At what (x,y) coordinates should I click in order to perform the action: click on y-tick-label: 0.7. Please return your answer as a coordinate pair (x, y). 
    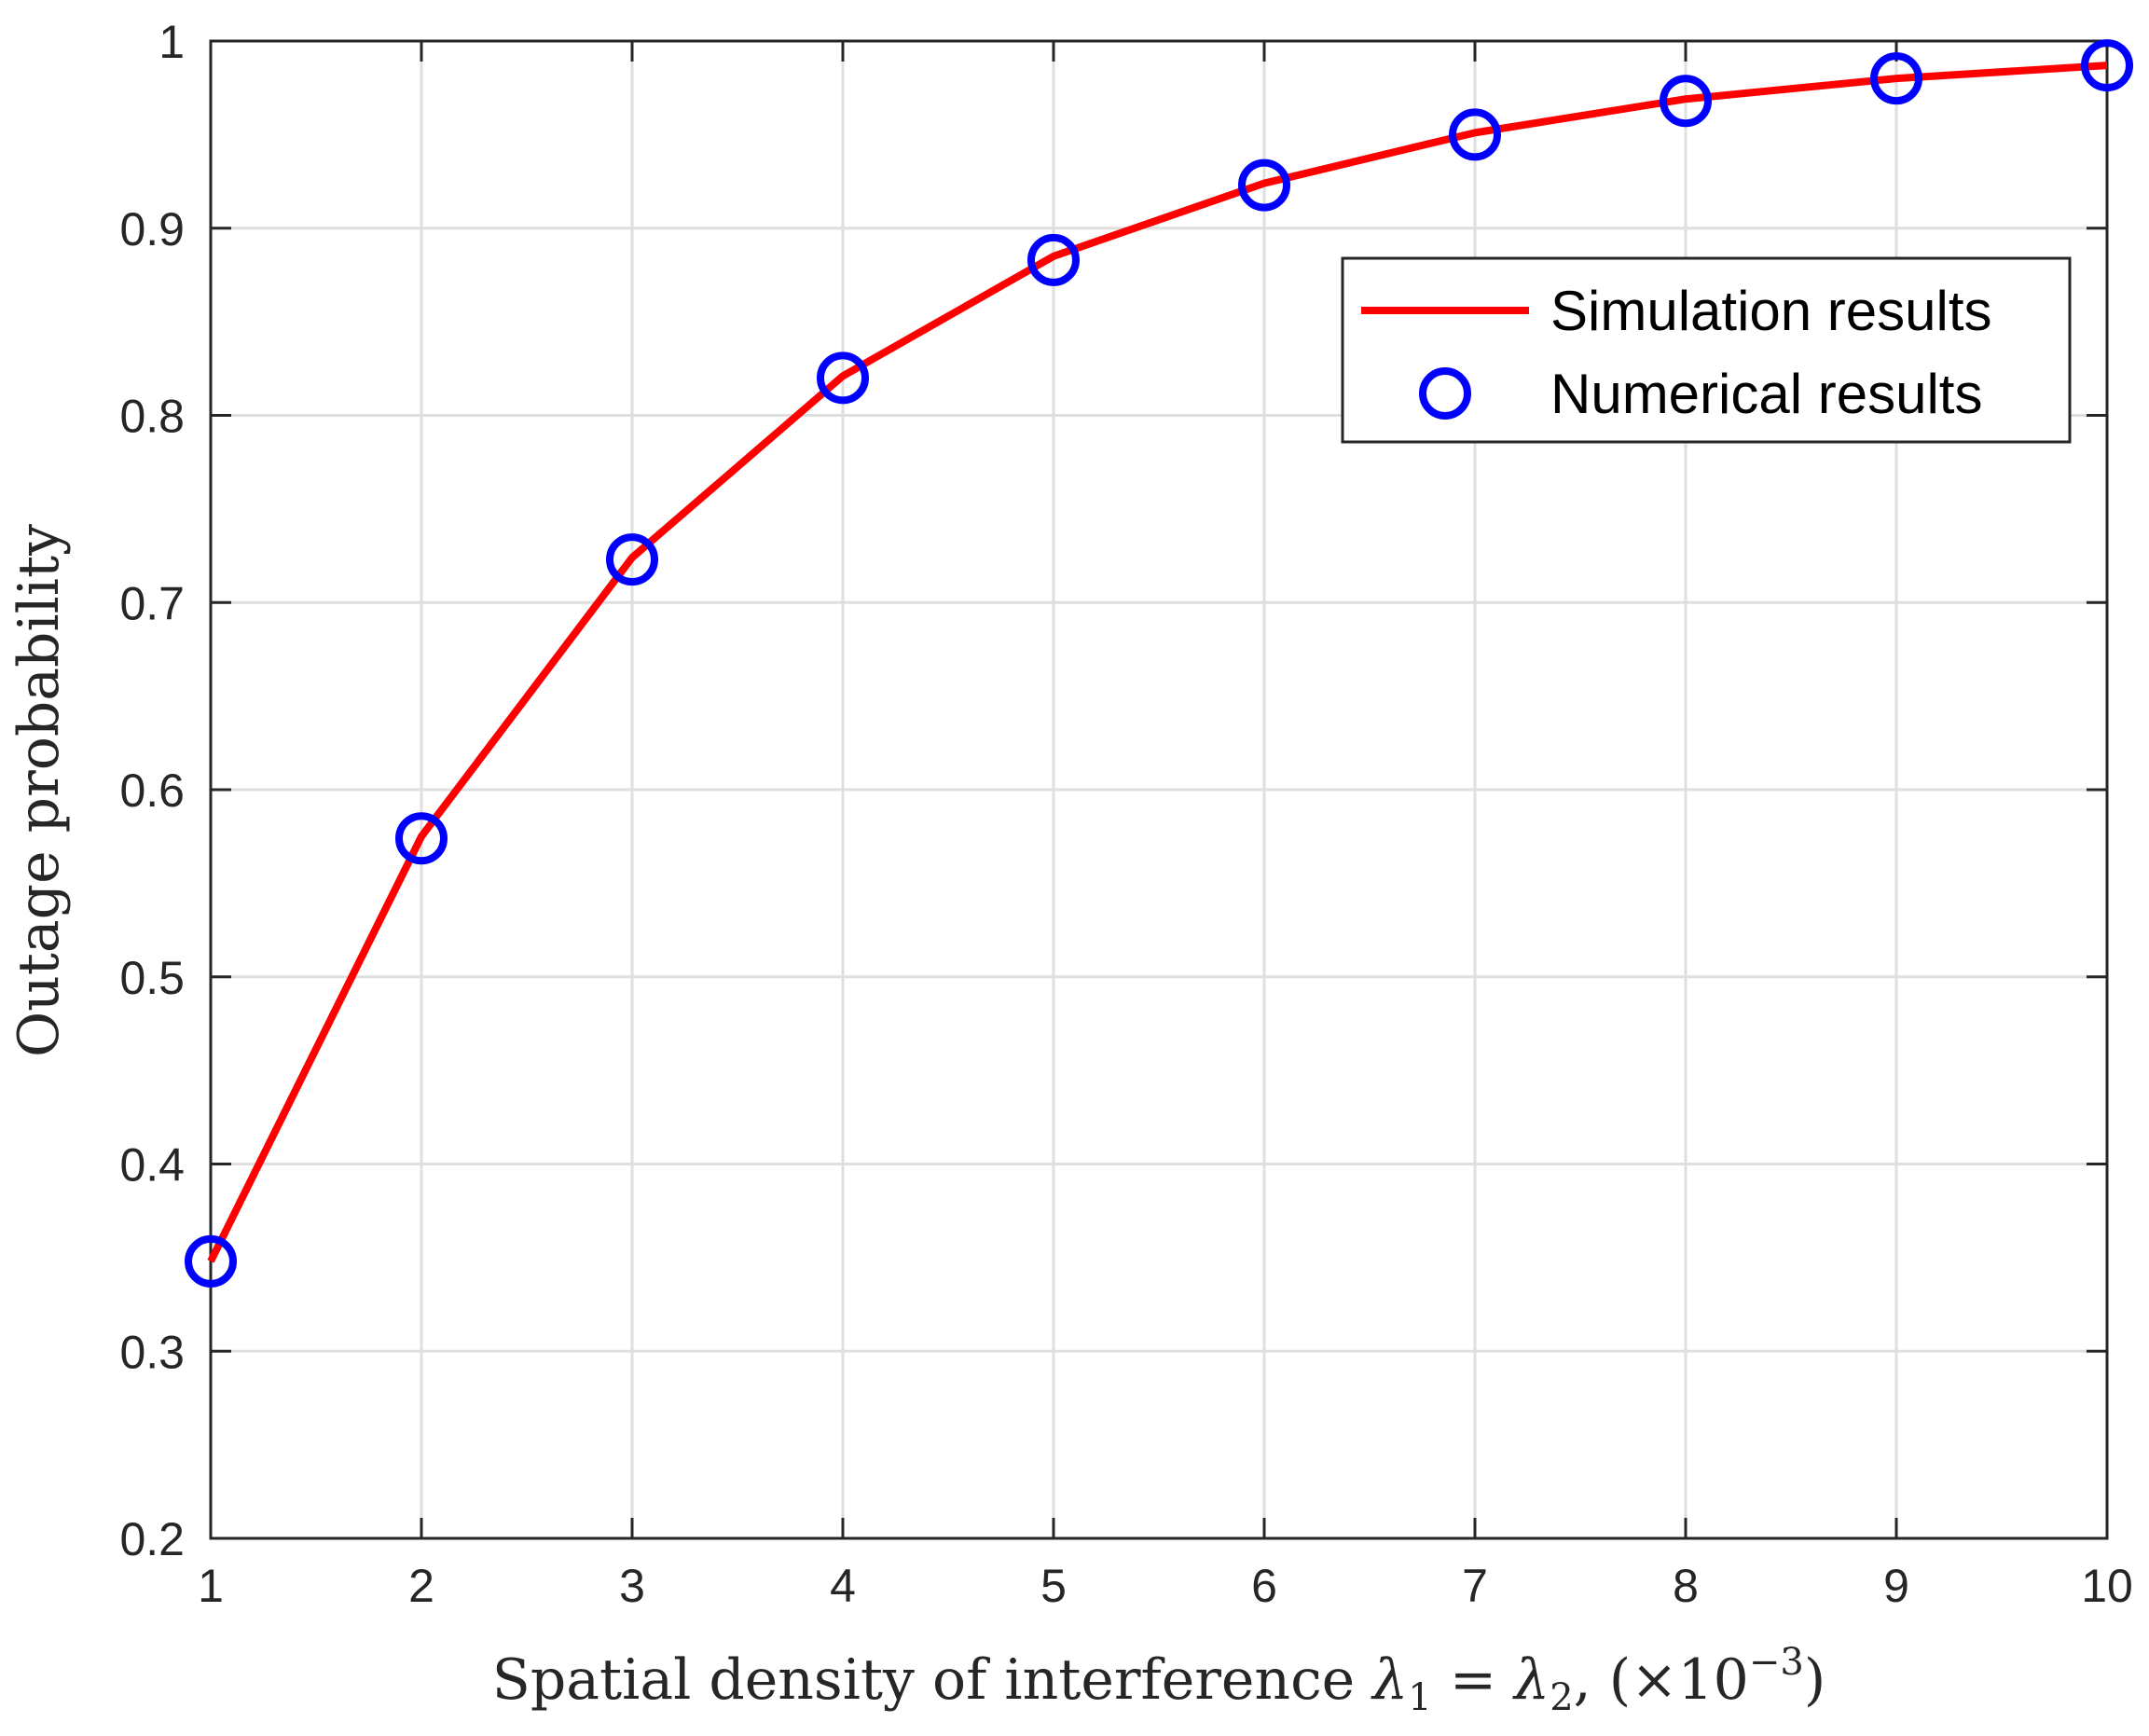
    Looking at the image, I should click on (152, 603).